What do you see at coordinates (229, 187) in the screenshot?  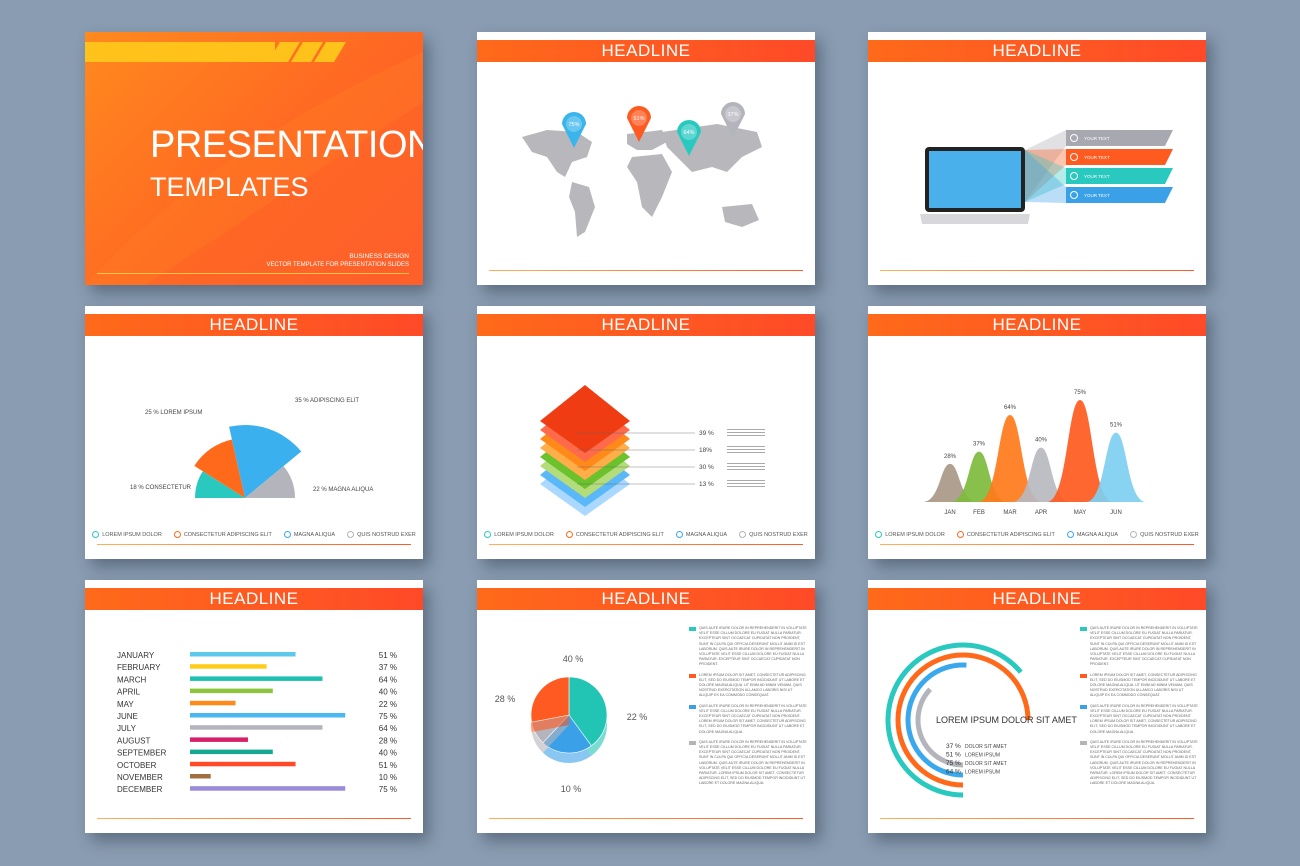 I see `cover-subtitle: TEMPLATES` at bounding box center [229, 187].